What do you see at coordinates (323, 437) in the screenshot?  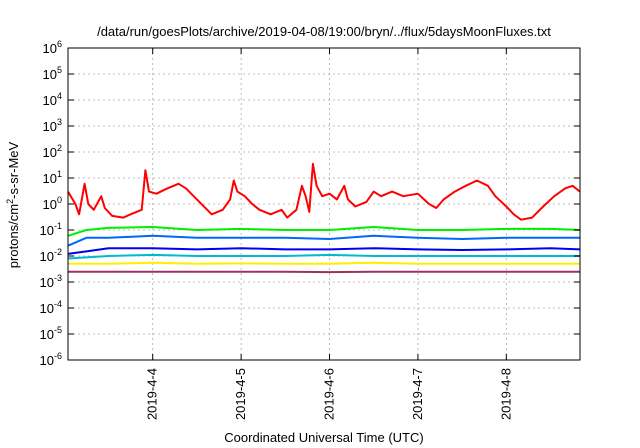 I see `x-axis-label: Coordinated Universal Time (UTC)` at bounding box center [323, 437].